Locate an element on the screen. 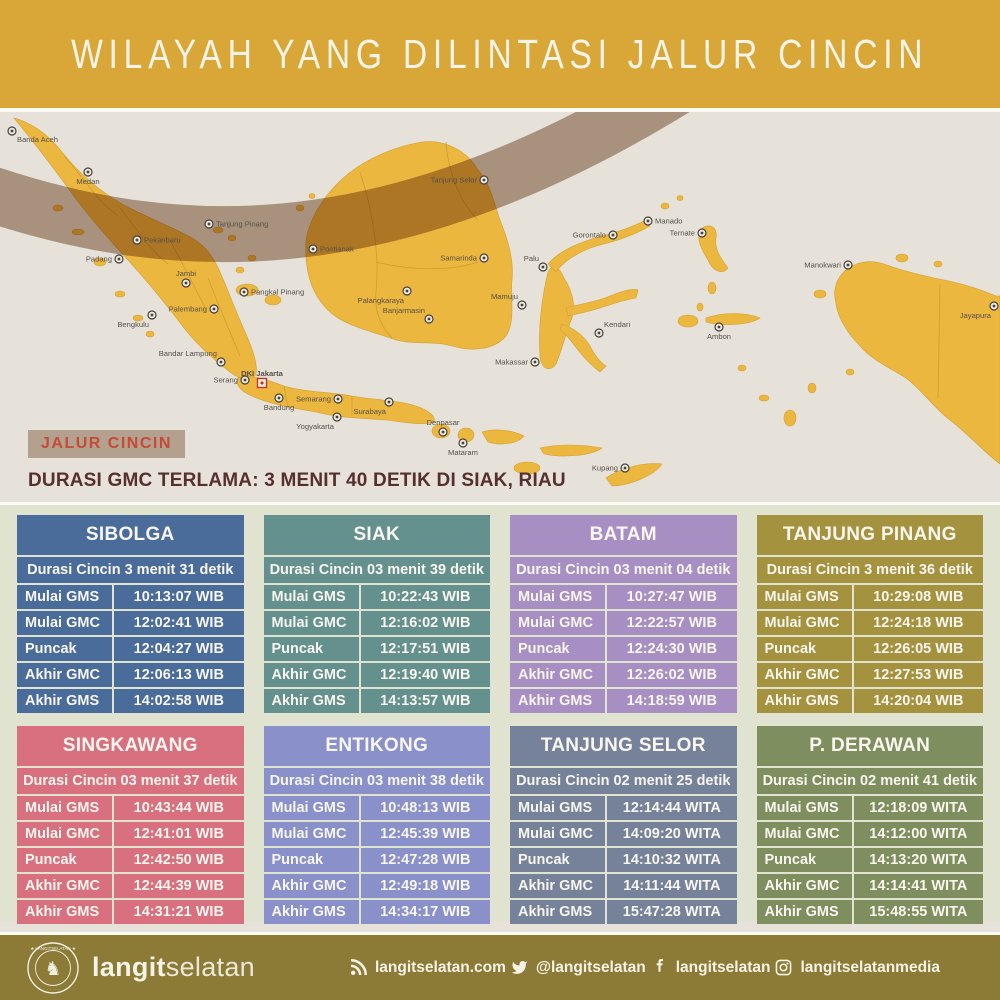 The height and width of the screenshot is (1000, 1000). social-link-instagram: langitselatanmedia is located at coordinates (857, 968).